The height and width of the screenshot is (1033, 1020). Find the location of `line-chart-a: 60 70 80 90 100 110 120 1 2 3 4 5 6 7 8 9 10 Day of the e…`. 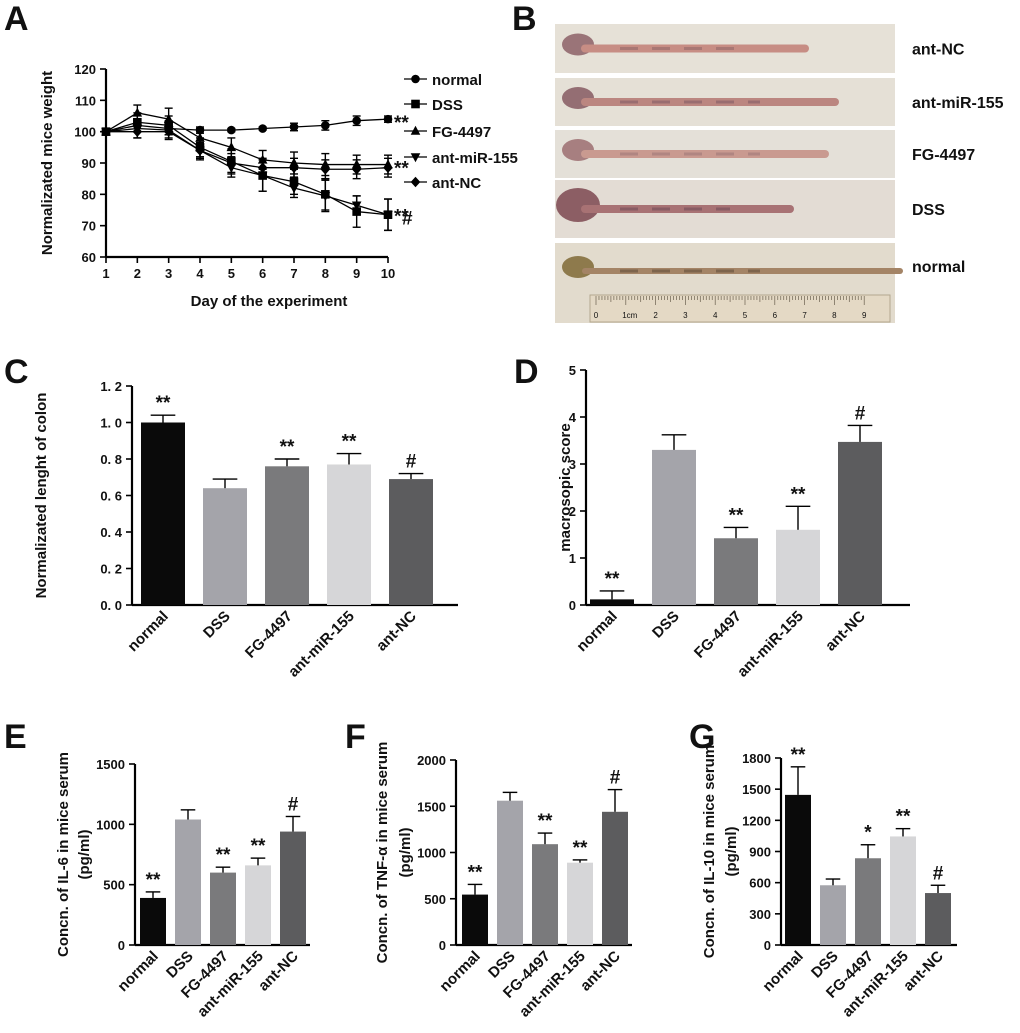

line-chart-a: 60 70 80 90 100 110 120 1 2 3 4 5 6 7 8 9 10 Day of the e… is located at coordinates (278, 186).